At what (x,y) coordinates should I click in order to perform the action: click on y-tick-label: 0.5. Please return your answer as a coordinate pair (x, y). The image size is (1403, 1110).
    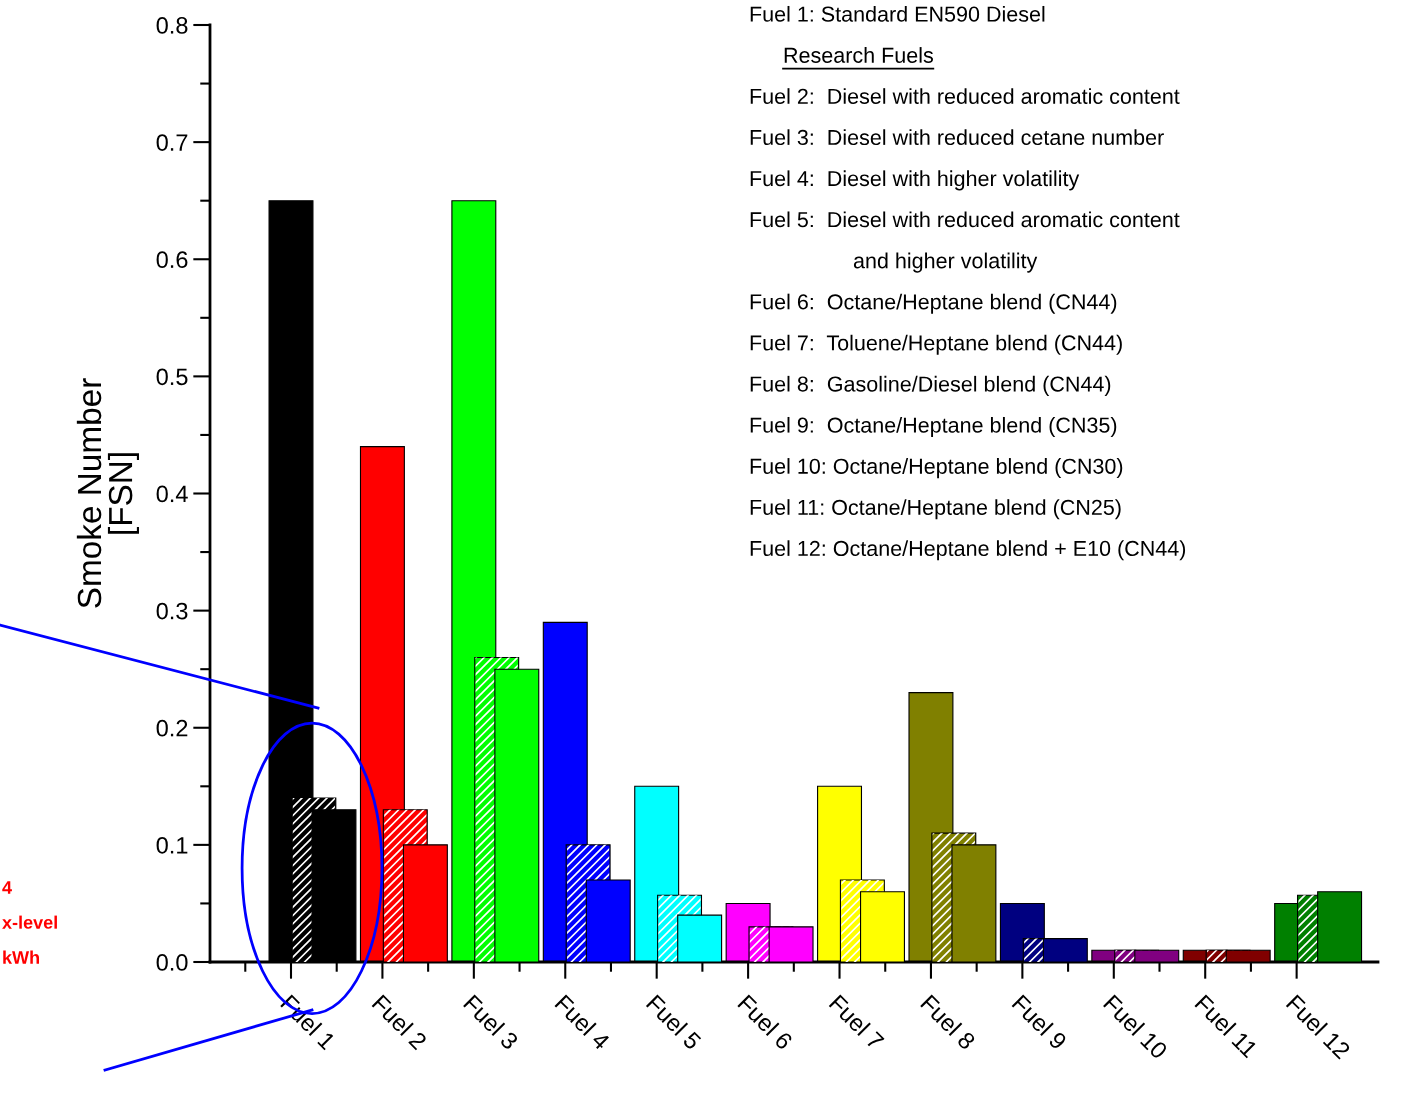
    Looking at the image, I should click on (172, 377).